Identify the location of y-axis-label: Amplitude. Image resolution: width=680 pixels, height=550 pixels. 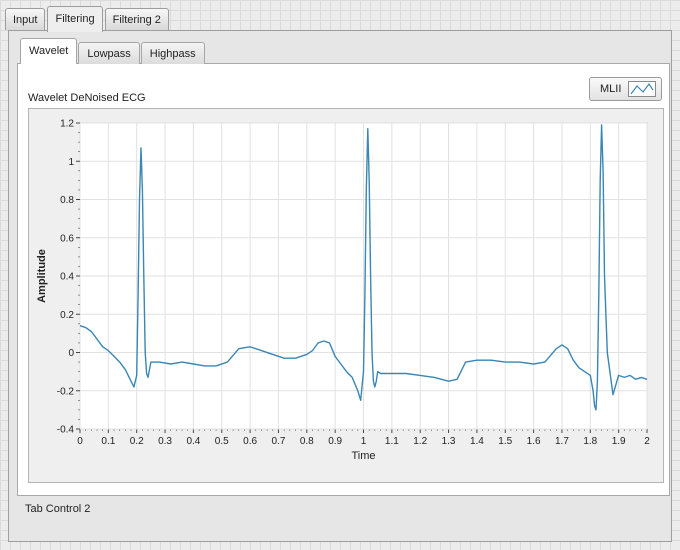
(42, 276).